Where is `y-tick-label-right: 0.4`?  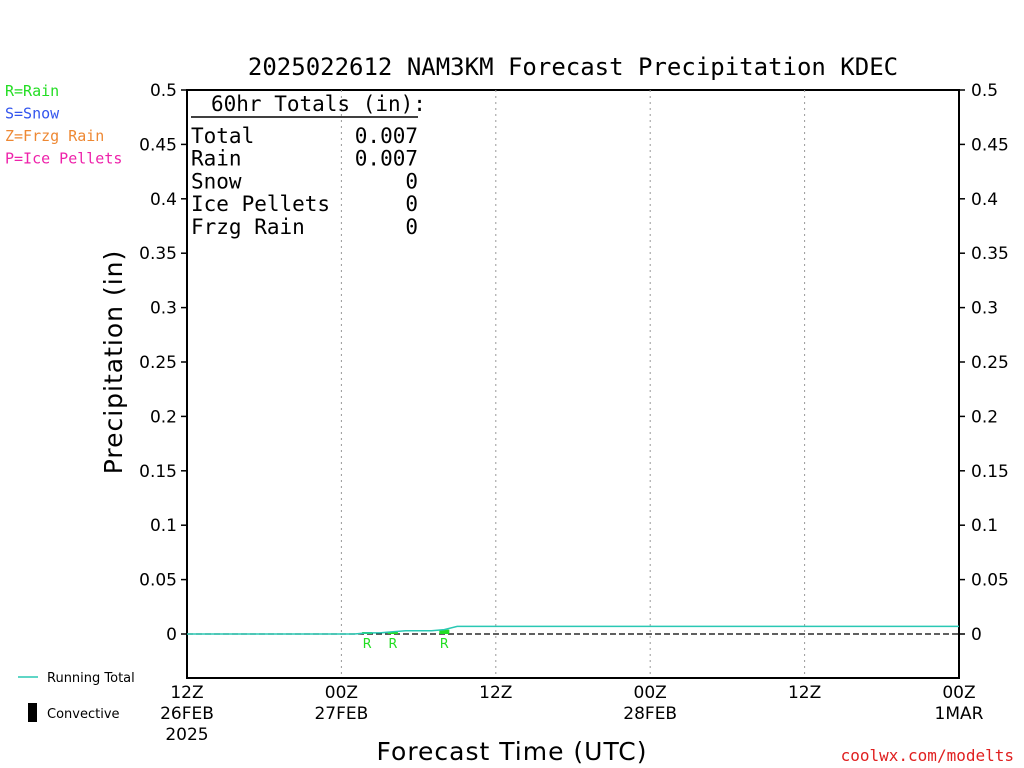 y-tick-label-right: 0.4 is located at coordinates (984, 200).